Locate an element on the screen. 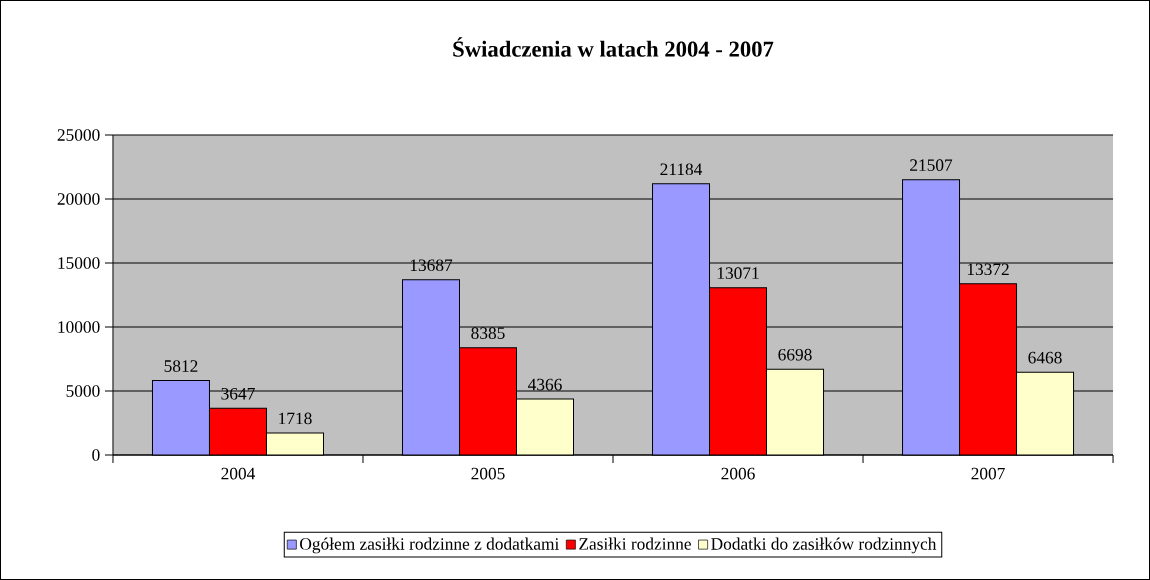 The width and height of the screenshot is (1150, 580). data-label: 3647 is located at coordinates (238, 393).